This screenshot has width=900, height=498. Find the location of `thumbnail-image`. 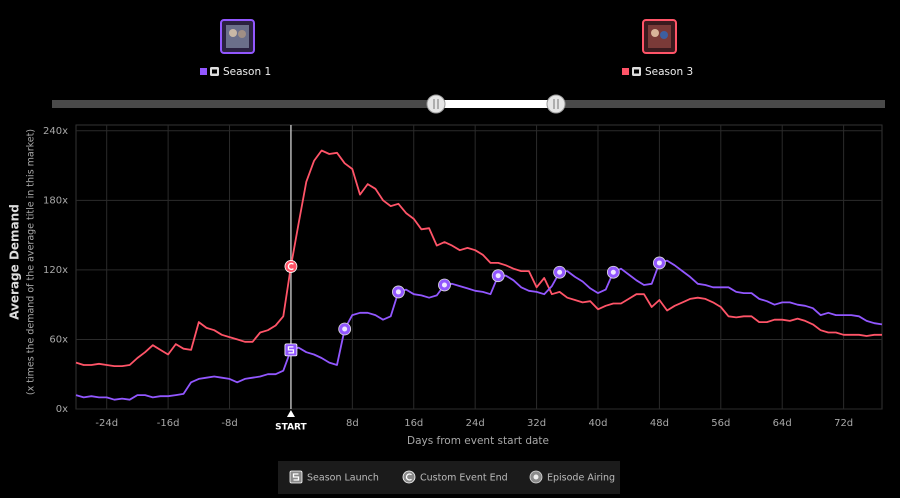

thumbnail-image is located at coordinates (237, 36).